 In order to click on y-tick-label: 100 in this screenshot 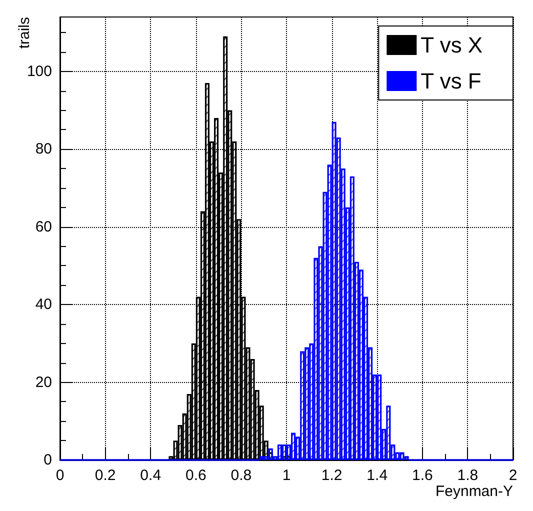, I will do `click(39, 71)`.